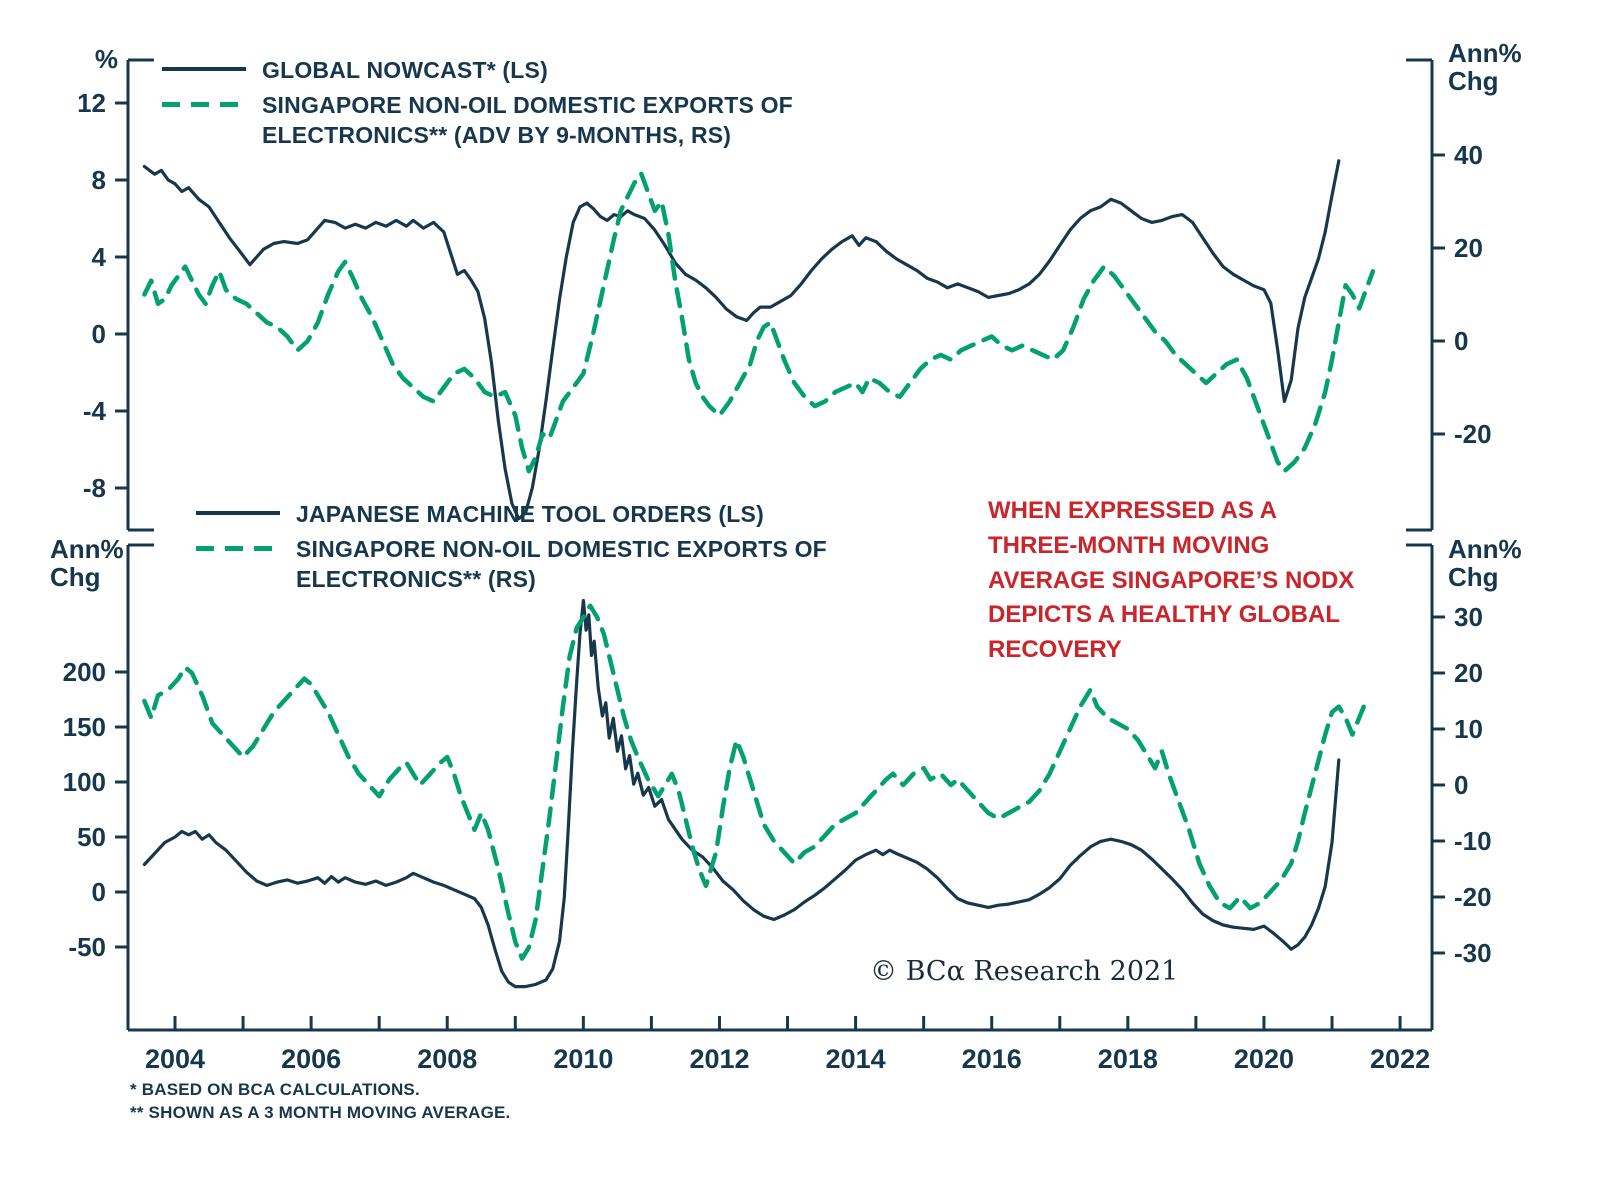  Describe the element at coordinates (1400, 1059) in the screenshot. I see `x-axis-label: 2022` at that location.